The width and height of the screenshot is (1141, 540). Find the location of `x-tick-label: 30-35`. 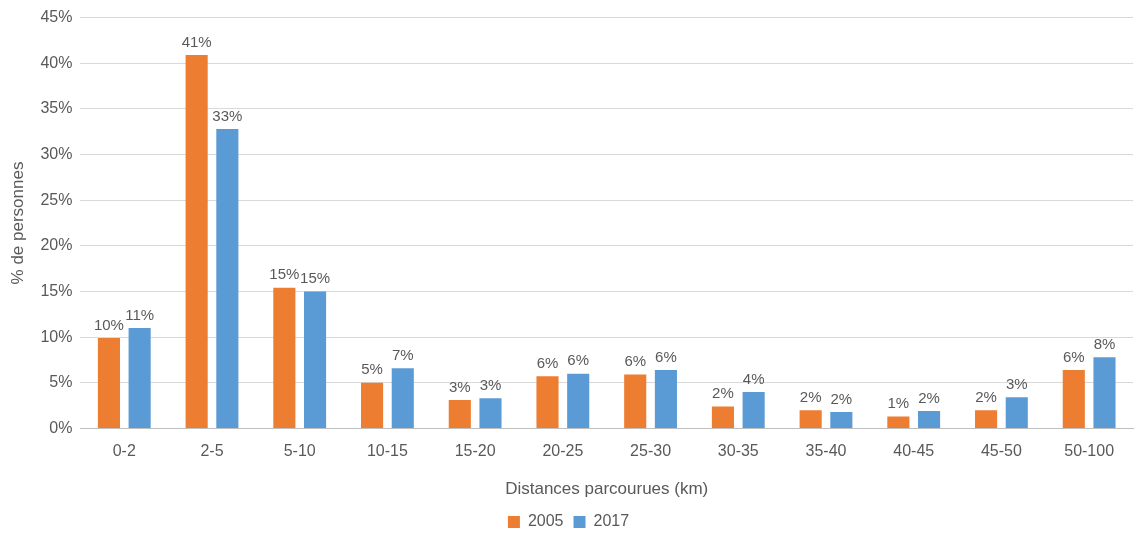

x-tick-label: 30-35 is located at coordinates (738, 451).